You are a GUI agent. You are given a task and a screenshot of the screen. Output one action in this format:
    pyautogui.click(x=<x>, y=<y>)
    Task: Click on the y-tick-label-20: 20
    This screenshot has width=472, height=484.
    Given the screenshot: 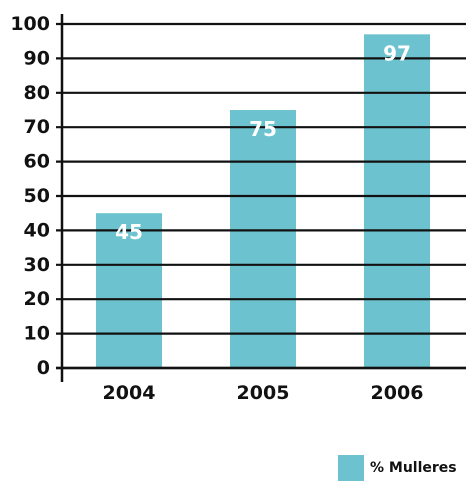 What is the action you would take?
    pyautogui.click(x=37, y=299)
    